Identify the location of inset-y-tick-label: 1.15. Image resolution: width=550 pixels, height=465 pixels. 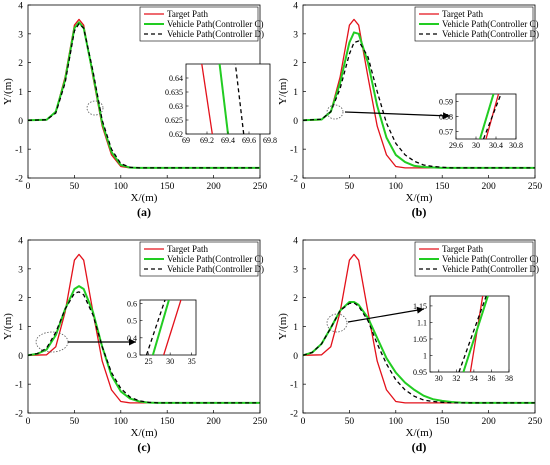
(420, 306).